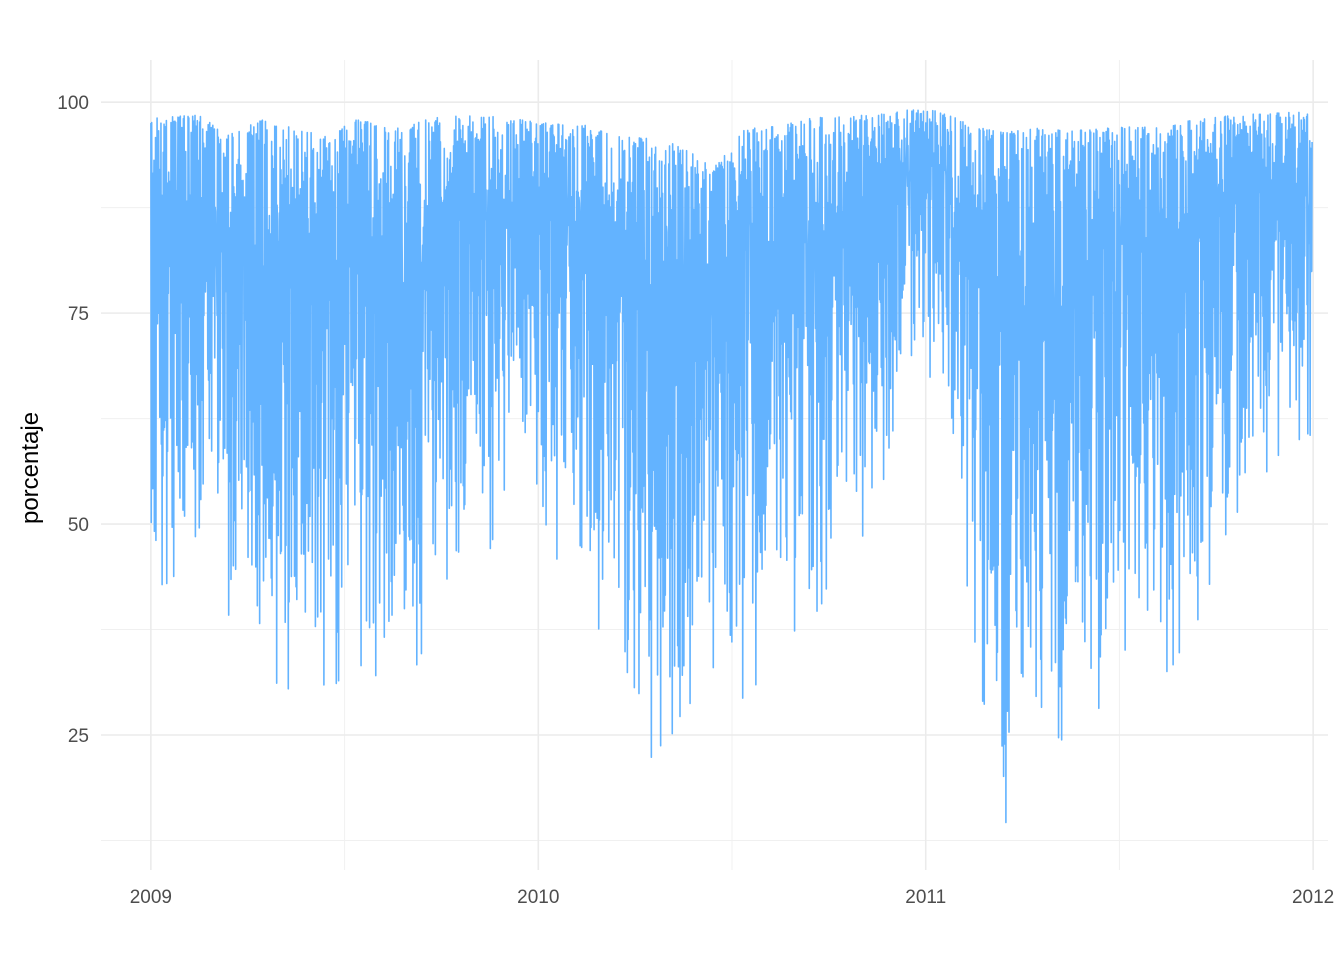 The height and width of the screenshot is (960, 1344). I want to click on y-tick-label: 100, so click(73, 103).